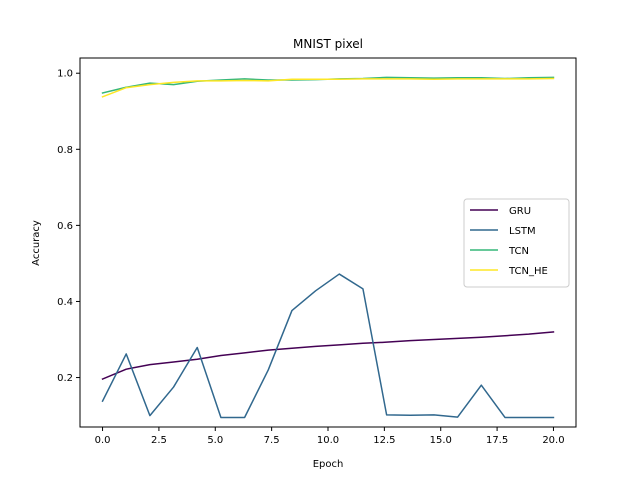 This screenshot has height=480, width=640. I want to click on x-tick-label: 10.0, so click(328, 440).